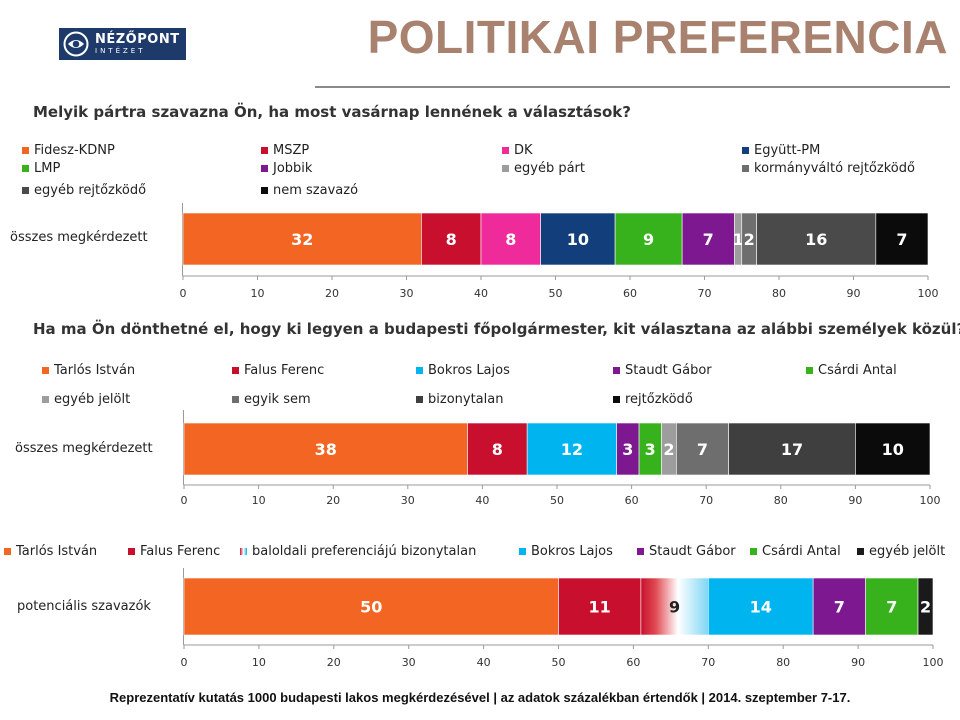 The image size is (960, 720). What do you see at coordinates (572, 449) in the screenshot?
I see `data-label-bokros-lajos: 12` at bounding box center [572, 449].